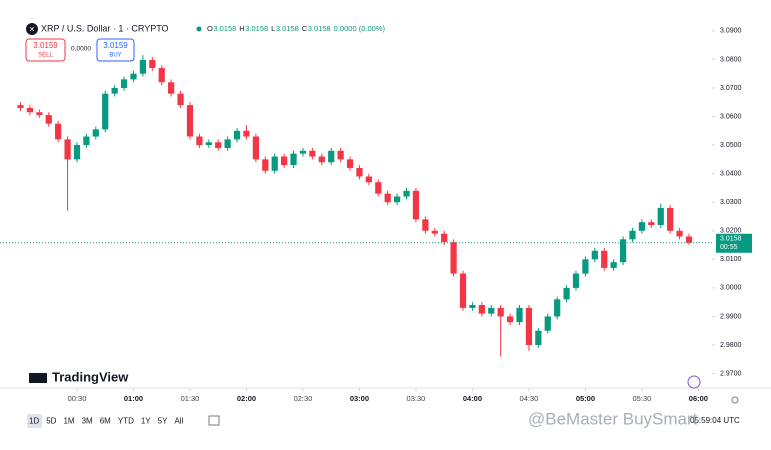  What do you see at coordinates (698, 398) in the screenshot?
I see `x-tick-label: 06:00` at bounding box center [698, 398].